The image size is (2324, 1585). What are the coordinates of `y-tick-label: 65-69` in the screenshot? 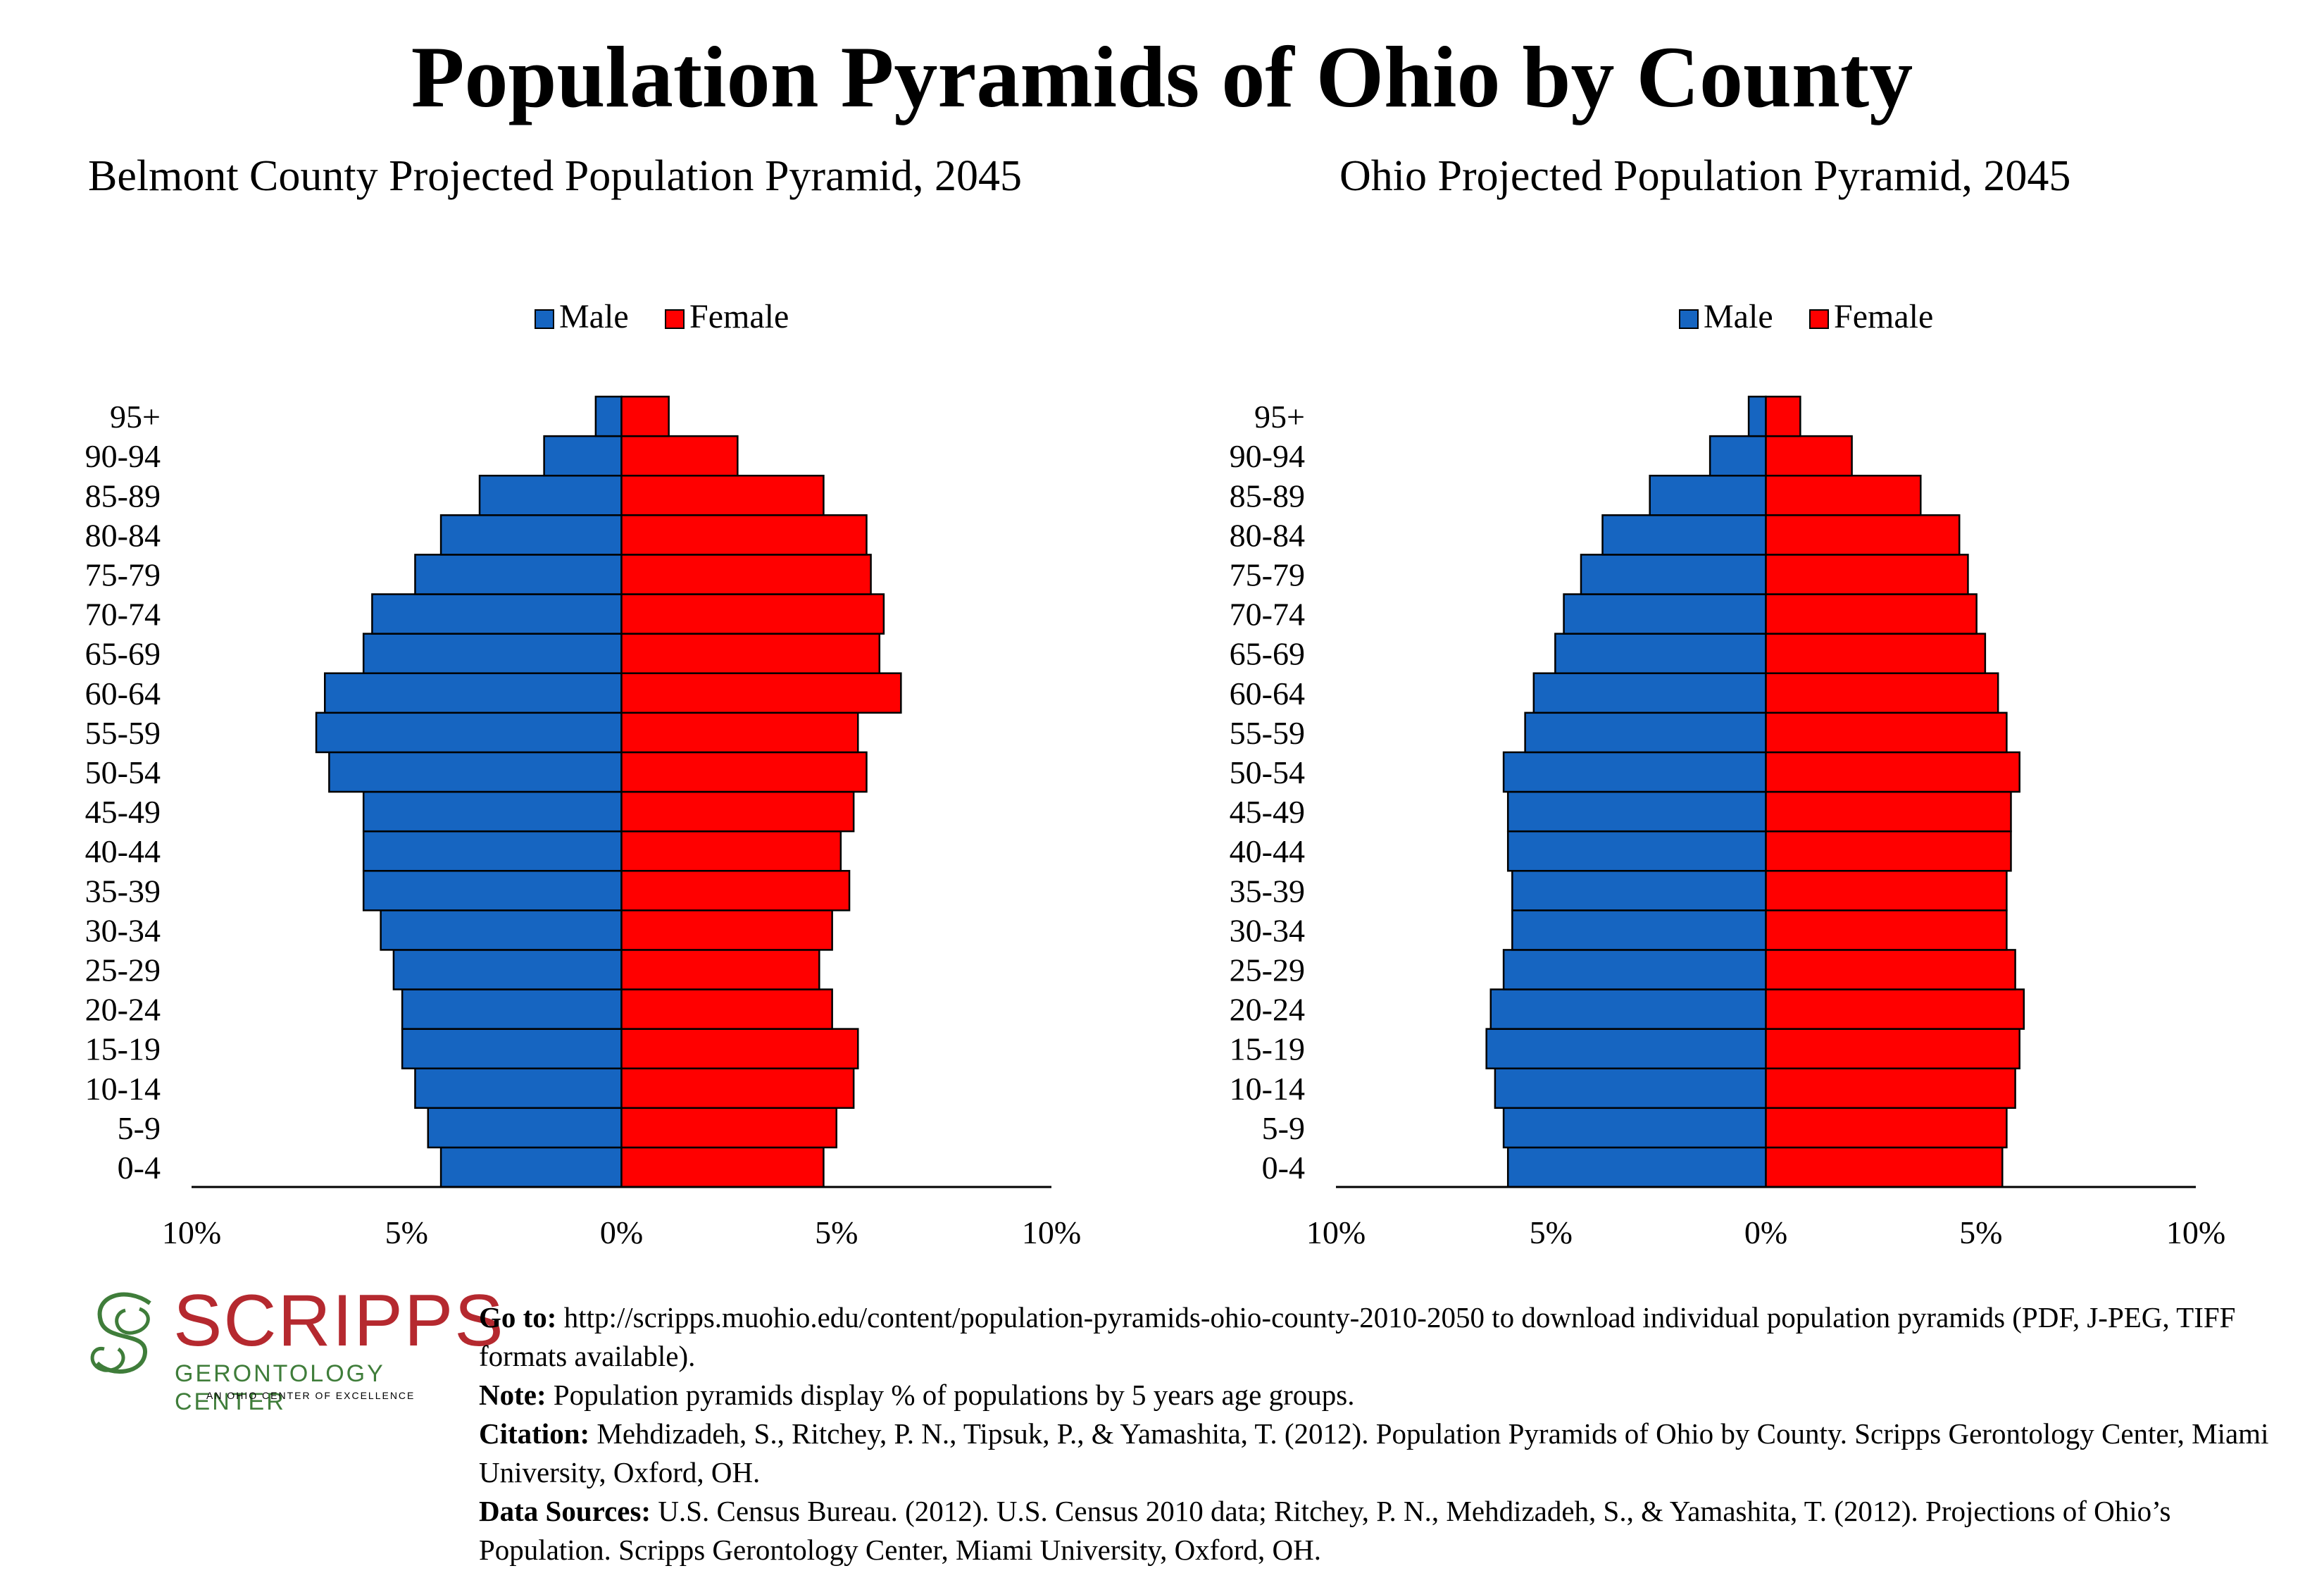 It's located at (123, 654).